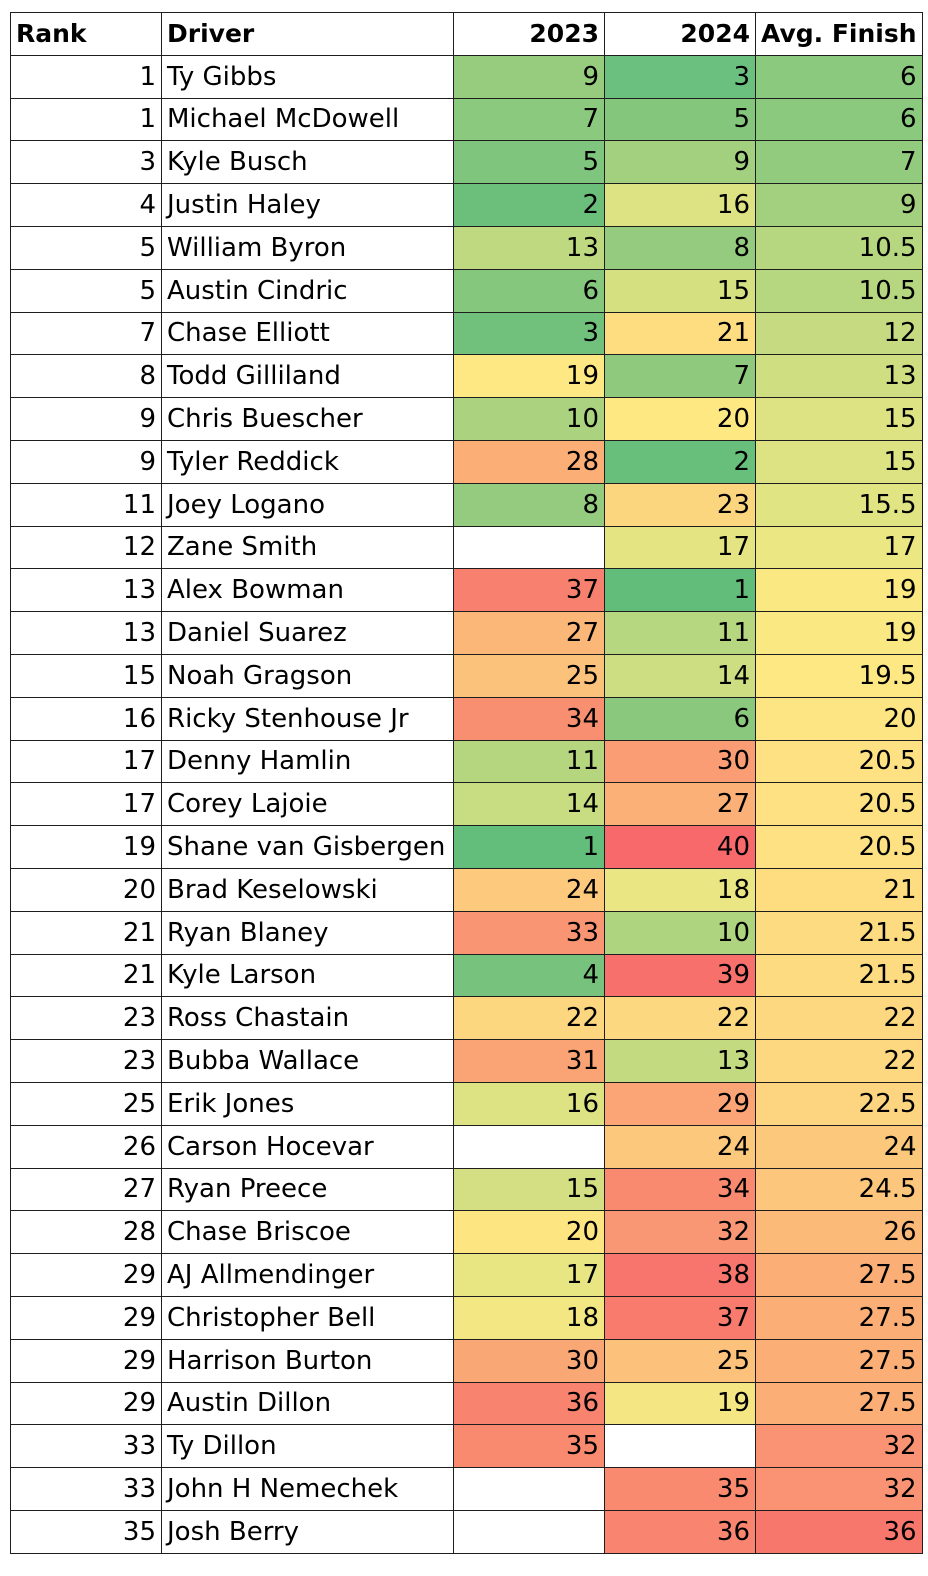 This screenshot has height=1576, width=928. What do you see at coordinates (839, 1103) in the screenshot?
I see `avg-finish-cell: 22.5` at bounding box center [839, 1103].